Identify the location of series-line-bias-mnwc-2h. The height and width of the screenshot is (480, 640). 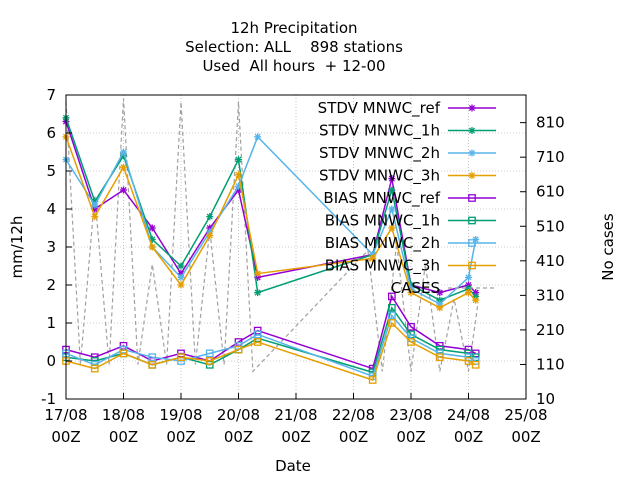
(271, 345).